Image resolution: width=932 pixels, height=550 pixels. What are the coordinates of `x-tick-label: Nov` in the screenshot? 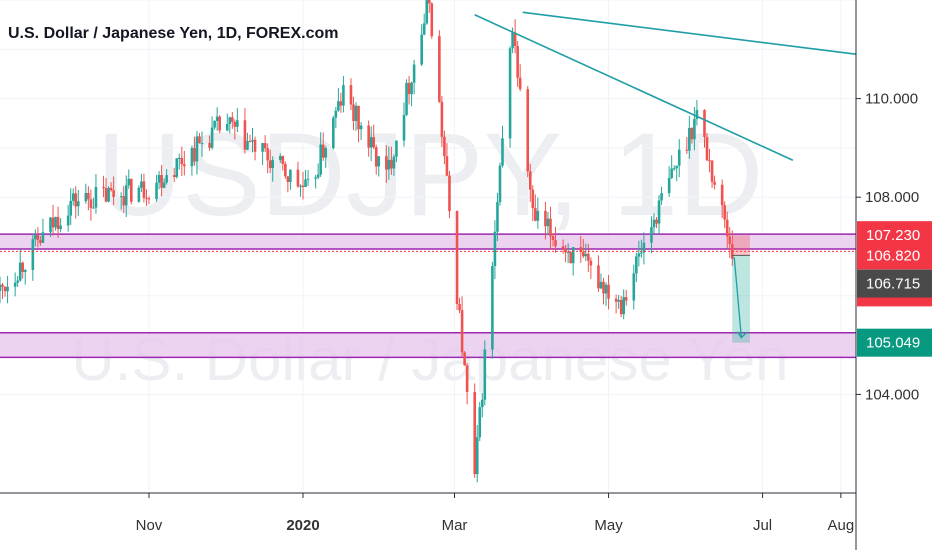 It's located at (149, 525).